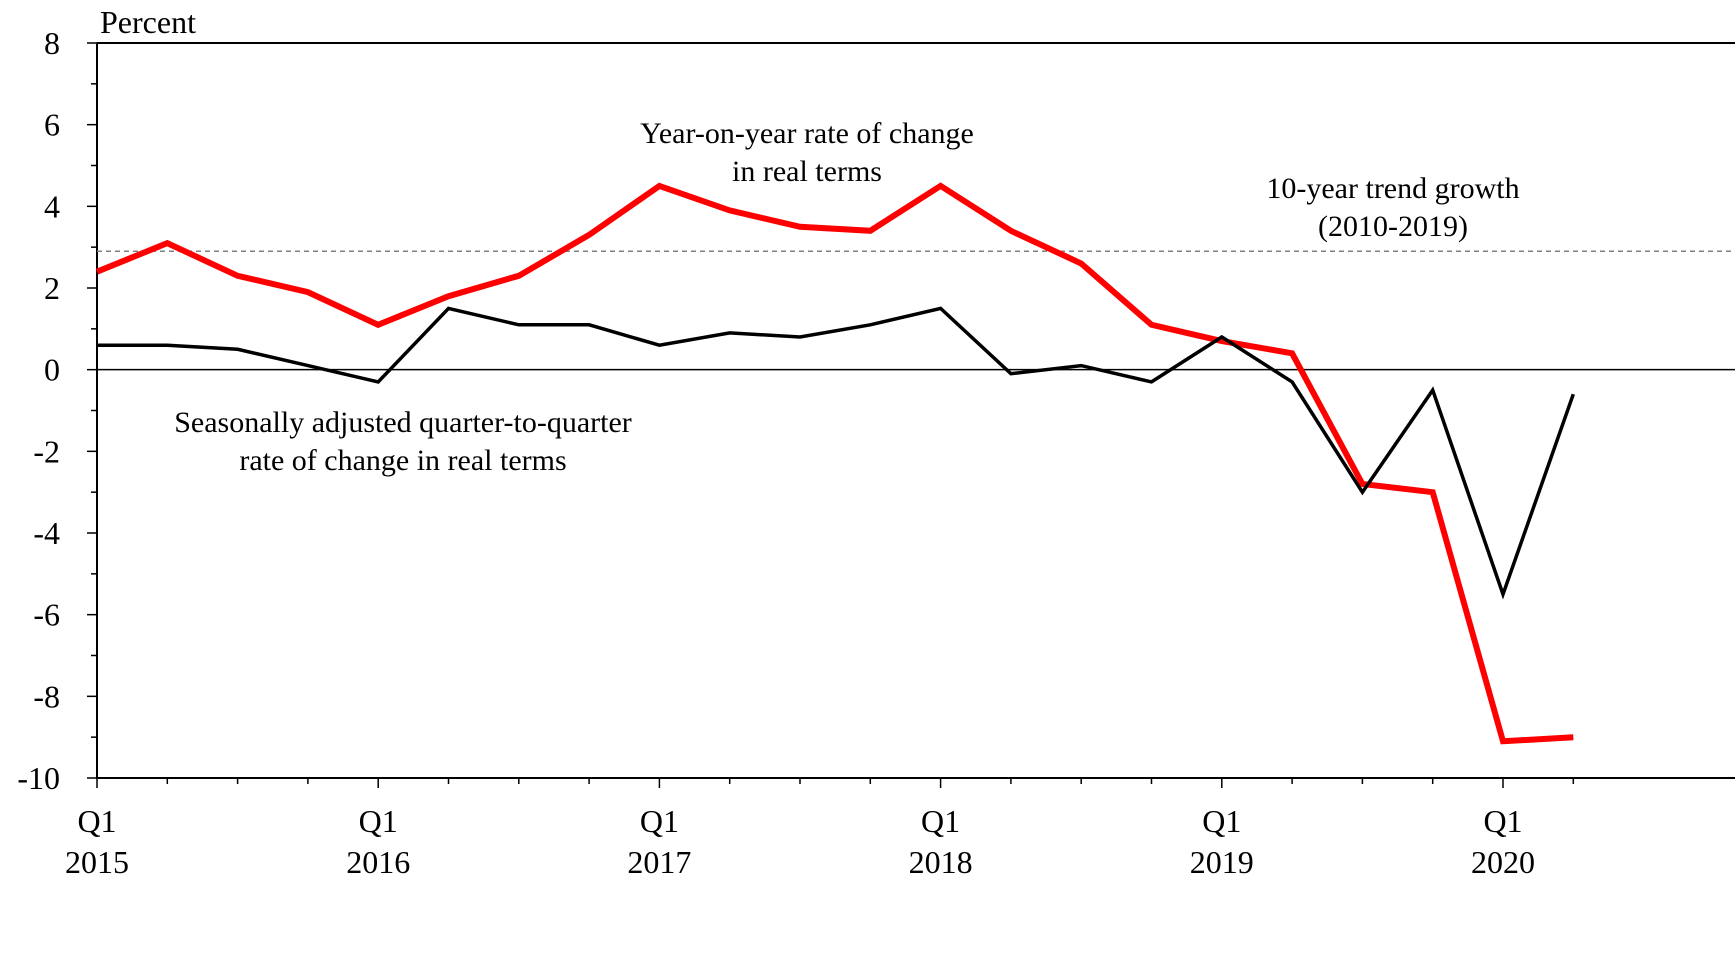 The height and width of the screenshot is (974, 1735). What do you see at coordinates (1392, 188) in the screenshot?
I see `annotation-trend-line1: 10-year trend growth` at bounding box center [1392, 188].